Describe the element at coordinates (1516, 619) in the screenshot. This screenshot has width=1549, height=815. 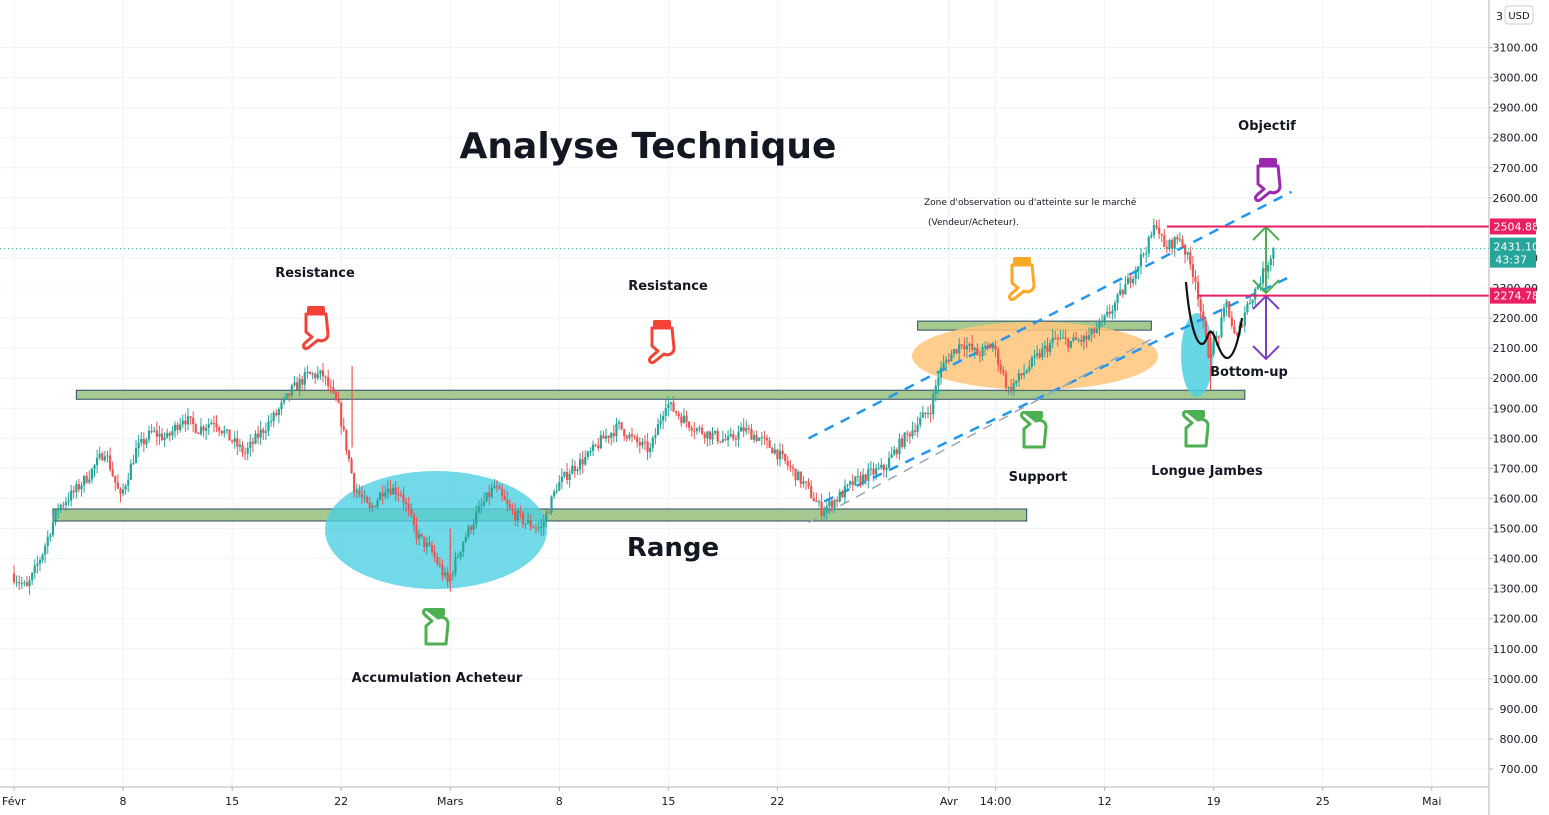
I see `price-tick-label: 1200.00` at that location.